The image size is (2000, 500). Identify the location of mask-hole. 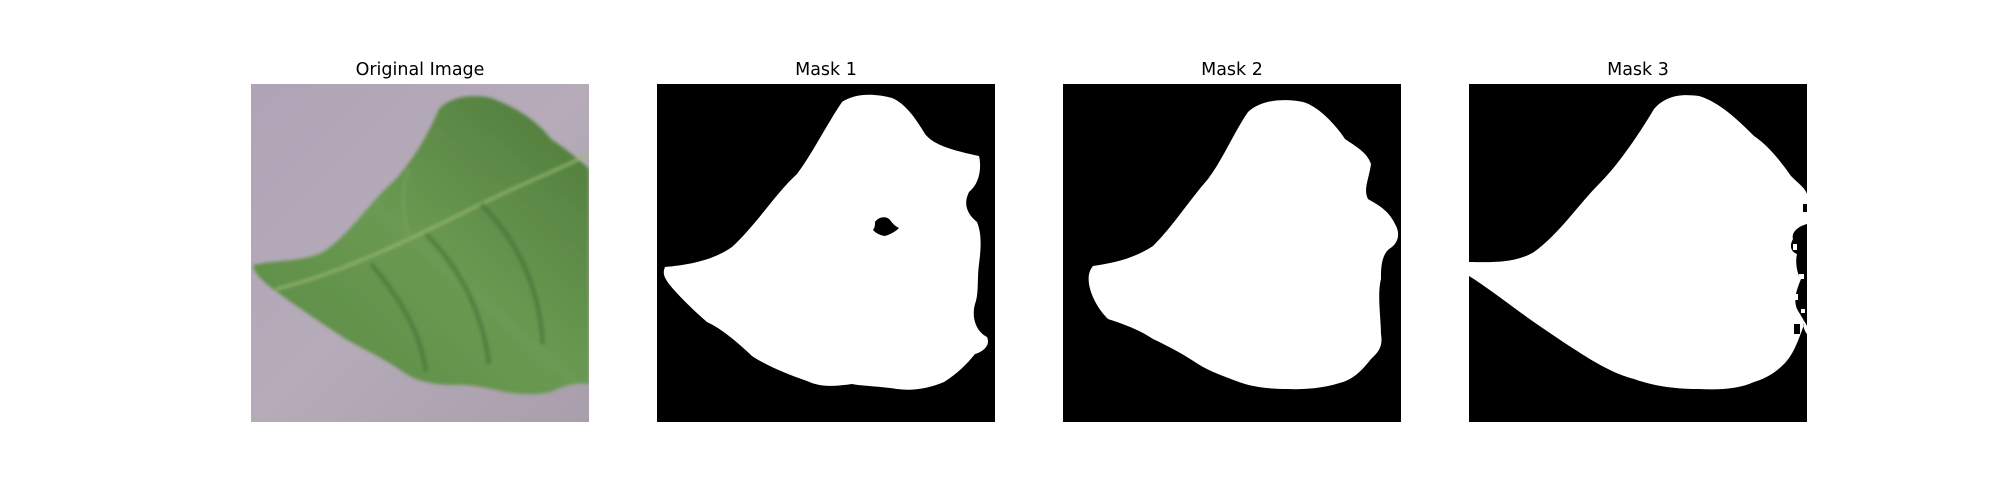
(886, 226).